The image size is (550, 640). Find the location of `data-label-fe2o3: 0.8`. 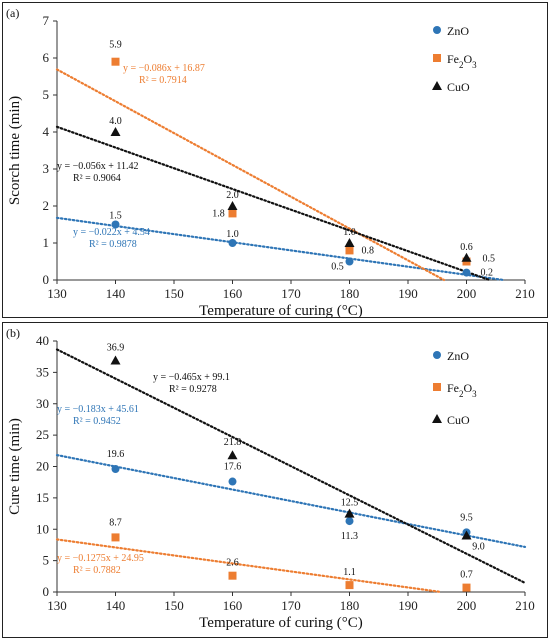

data-label-fe2o3: 0.8 is located at coordinates (368, 250).